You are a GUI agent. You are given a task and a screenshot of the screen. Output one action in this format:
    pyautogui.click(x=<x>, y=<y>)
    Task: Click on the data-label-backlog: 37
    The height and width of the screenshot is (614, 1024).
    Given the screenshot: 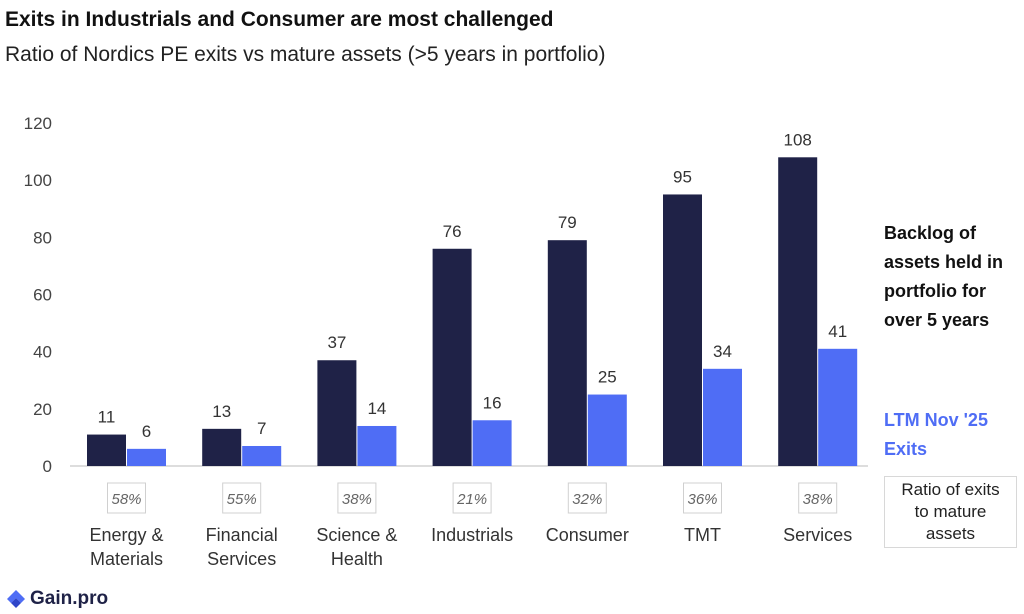 What is the action you would take?
    pyautogui.click(x=336, y=342)
    